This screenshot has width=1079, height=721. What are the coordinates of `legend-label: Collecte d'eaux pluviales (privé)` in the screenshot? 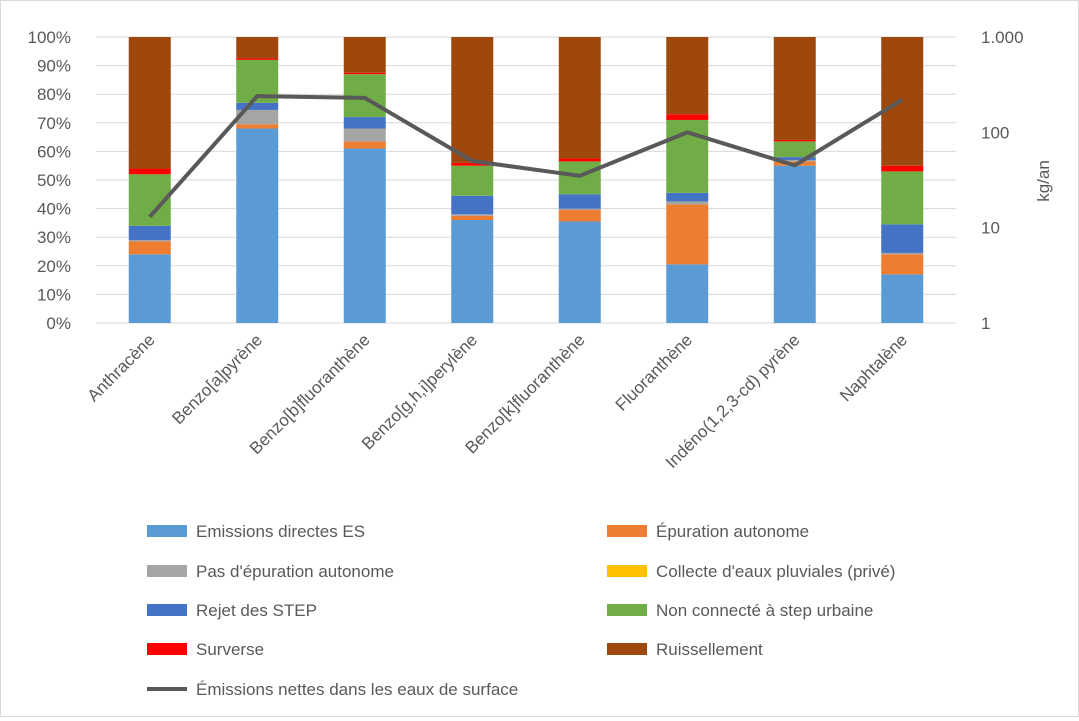 It's located at (775, 571).